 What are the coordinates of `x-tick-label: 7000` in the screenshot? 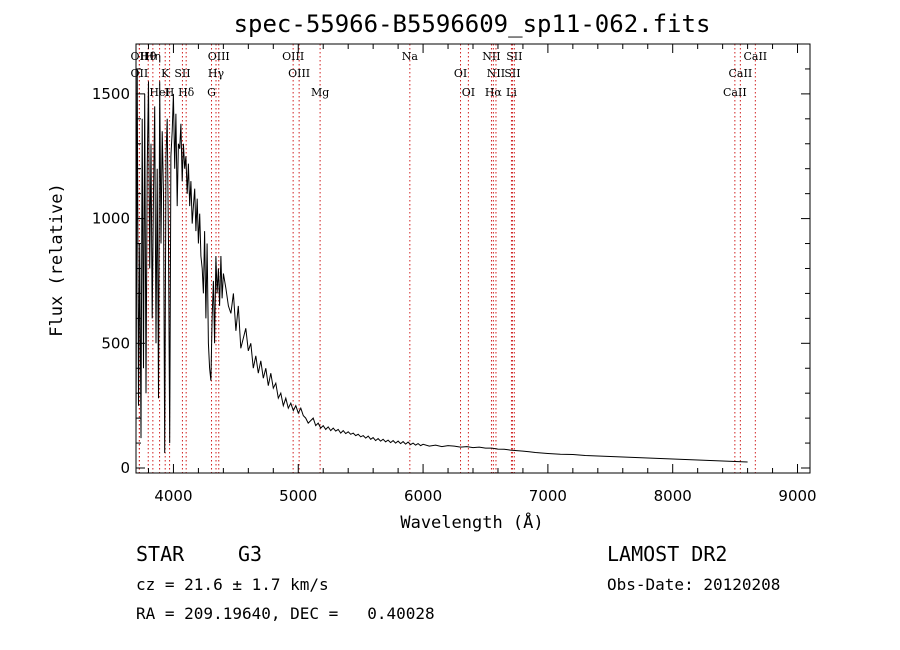 It's located at (548, 496).